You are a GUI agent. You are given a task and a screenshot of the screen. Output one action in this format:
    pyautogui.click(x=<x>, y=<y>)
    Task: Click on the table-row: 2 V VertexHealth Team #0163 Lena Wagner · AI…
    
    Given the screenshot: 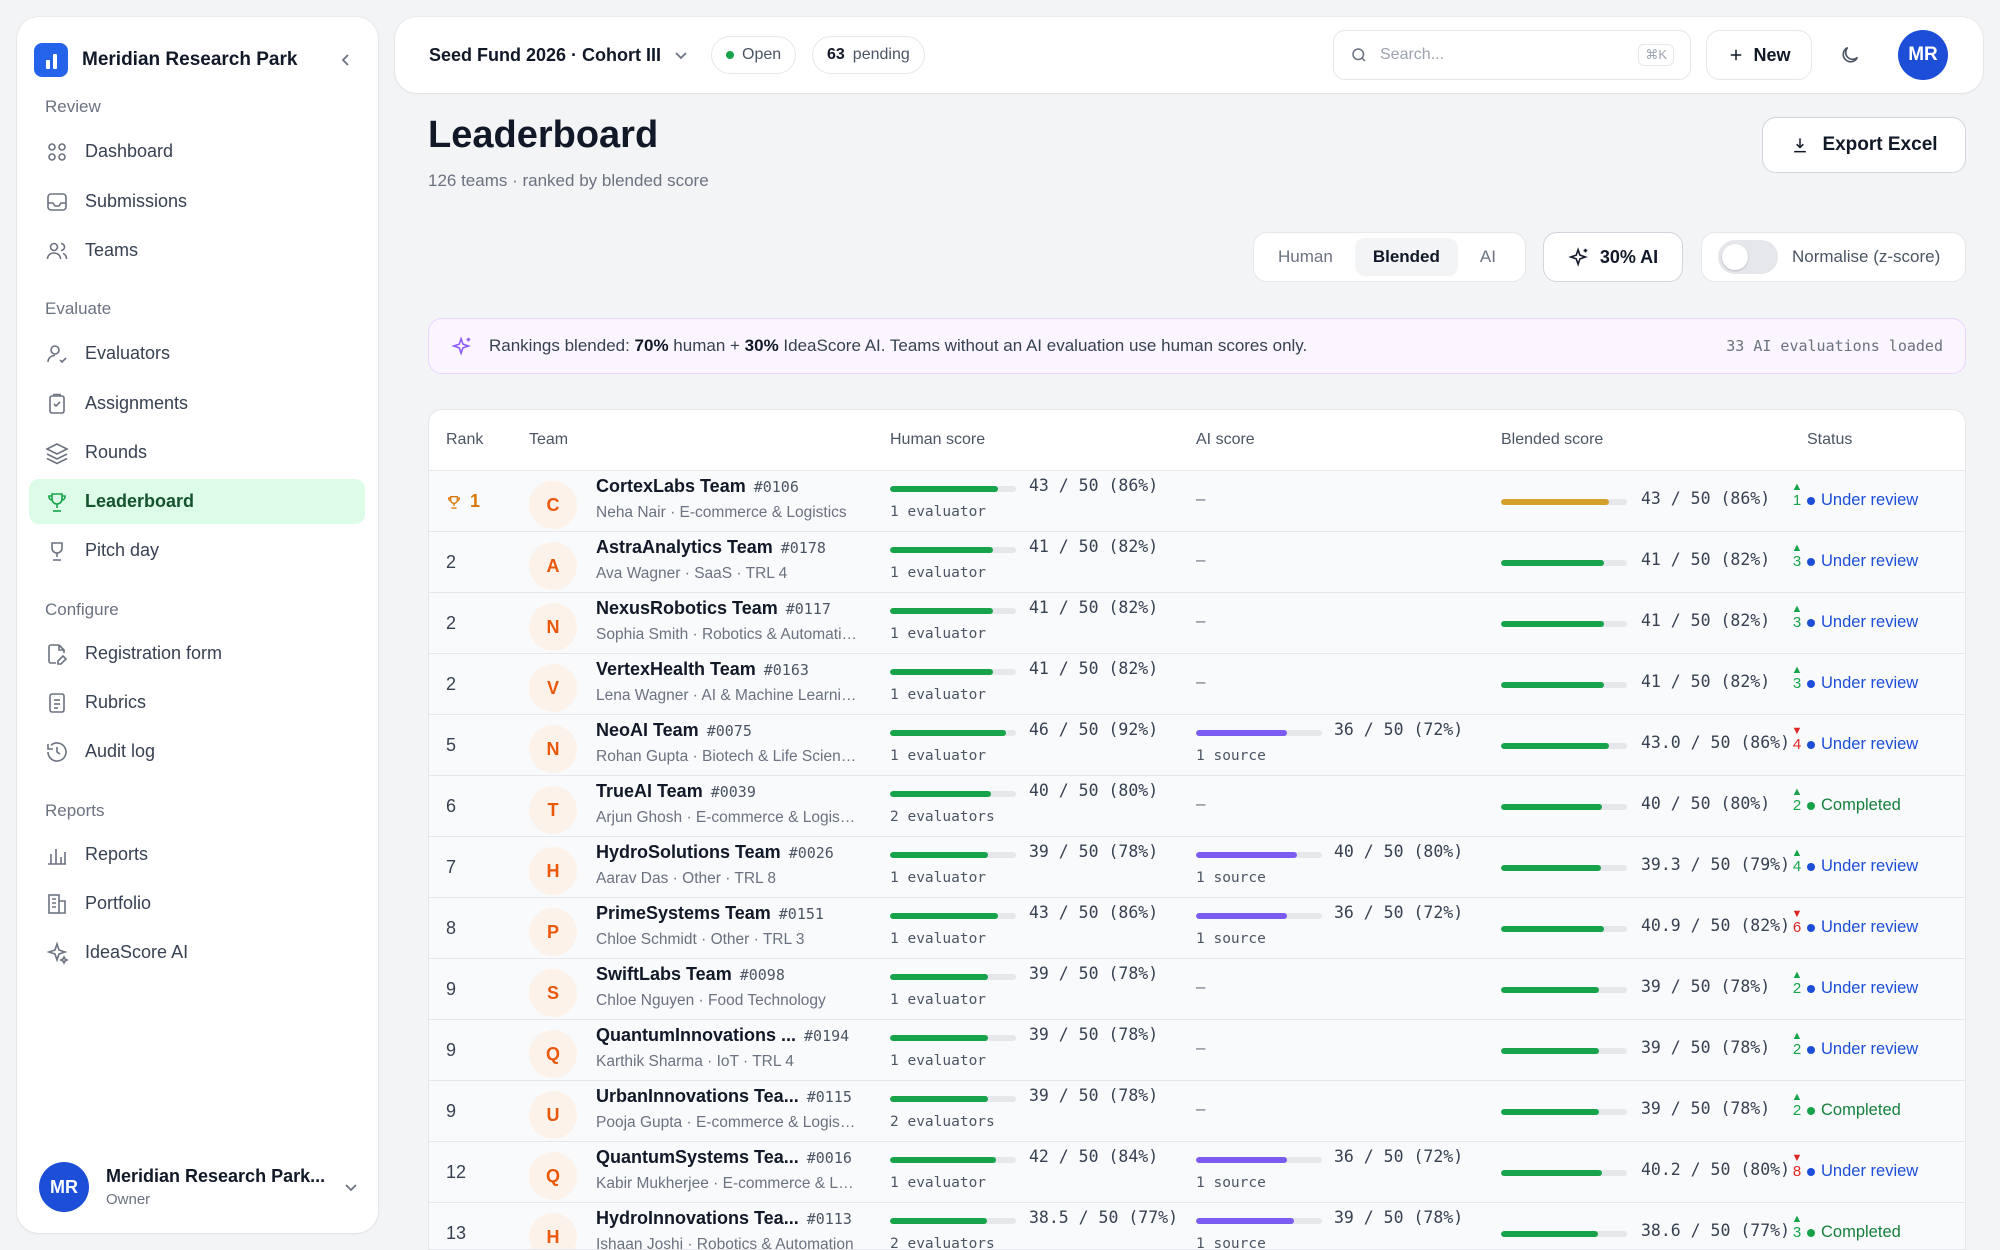 What is the action you would take?
    pyautogui.click(x=1197, y=684)
    